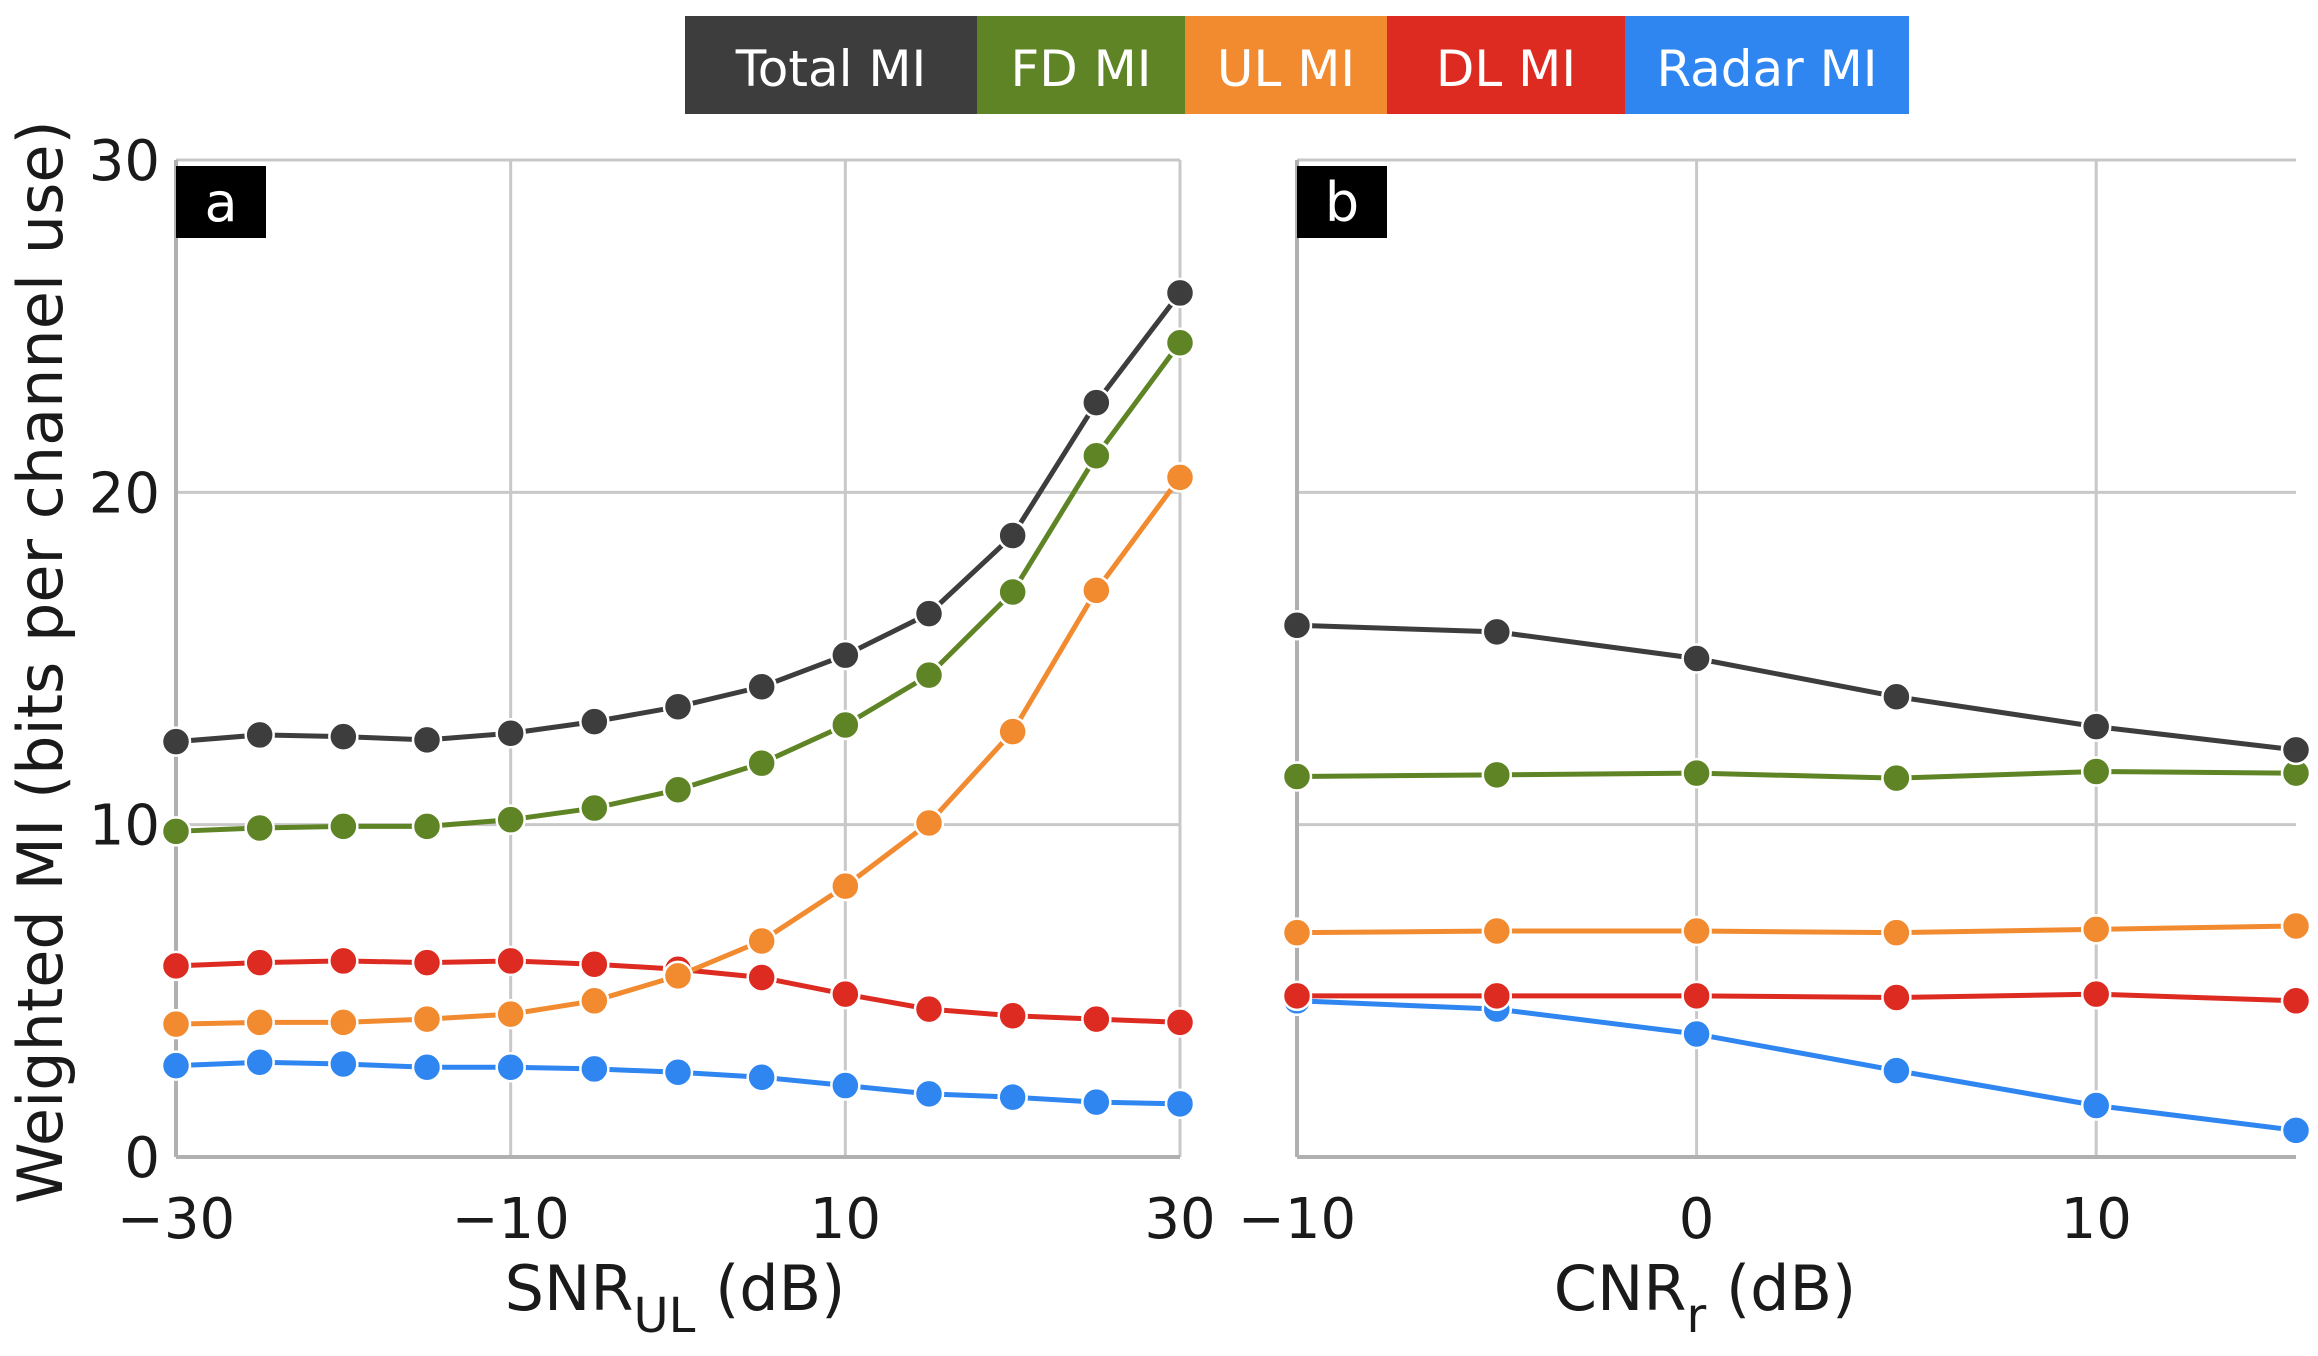 The image size is (2318, 1356). Describe the element at coordinates (176, 1219) in the screenshot. I see `x-tick-label: −30` at that location.